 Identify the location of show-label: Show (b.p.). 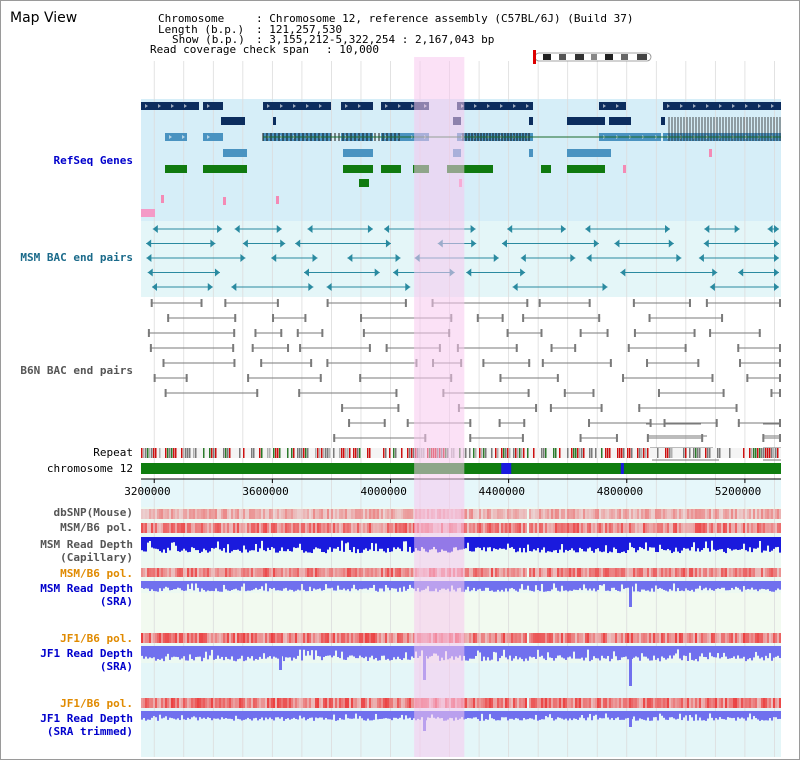
(208, 39).